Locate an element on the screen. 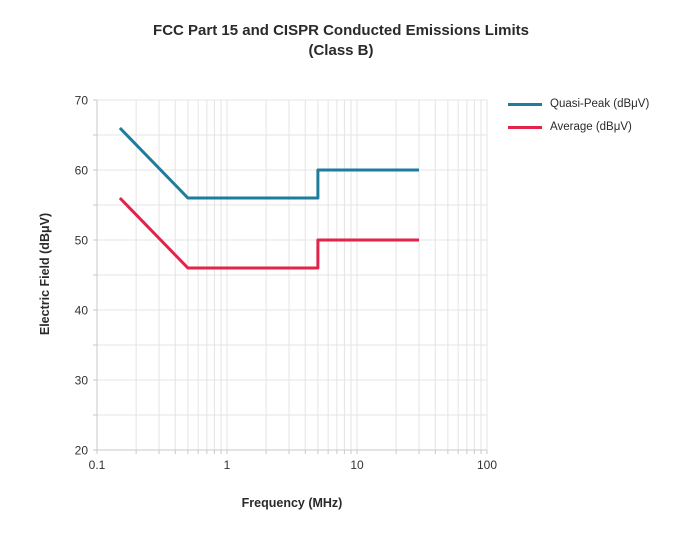  y-tick-label: 30 is located at coordinates (82, 381).